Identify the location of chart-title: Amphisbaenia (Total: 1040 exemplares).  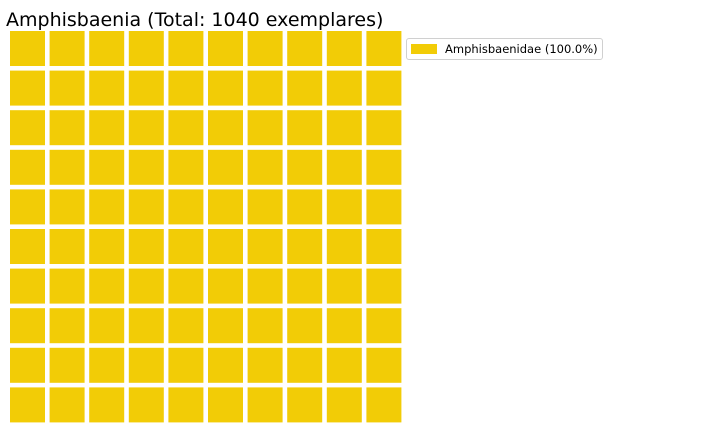
(195, 20).